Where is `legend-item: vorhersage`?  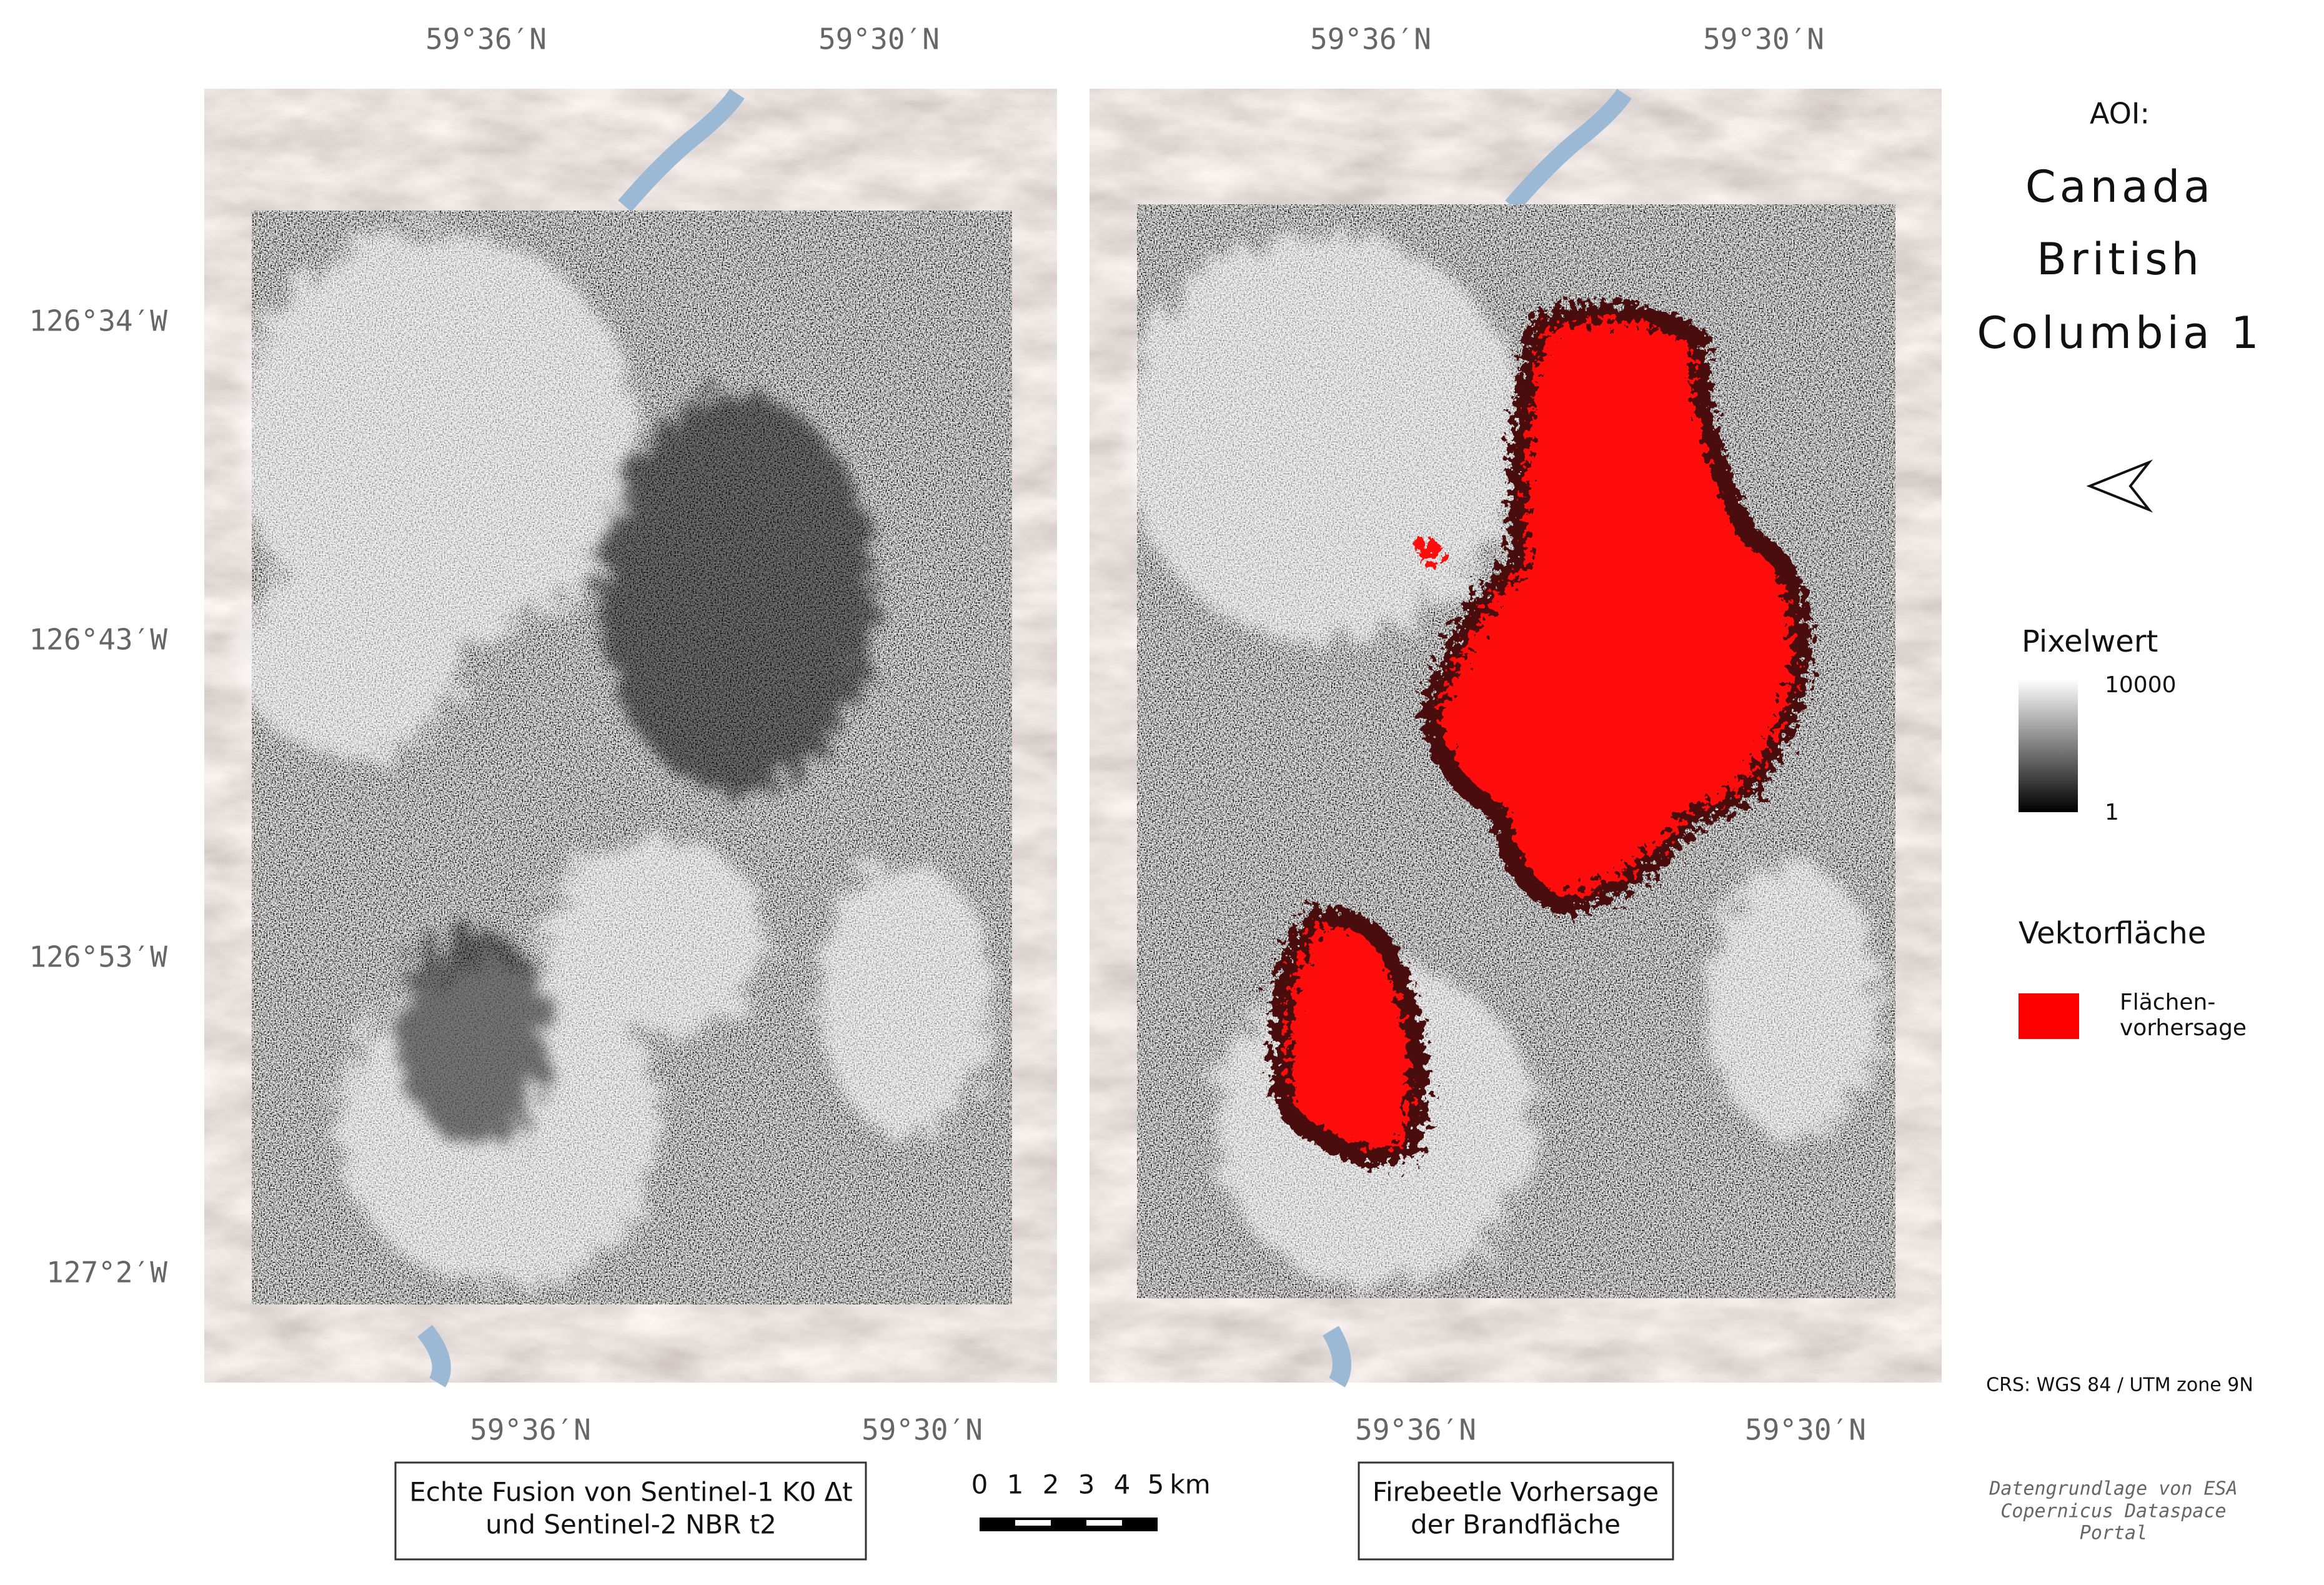 legend-item: vorhersage is located at coordinates (2183, 1028).